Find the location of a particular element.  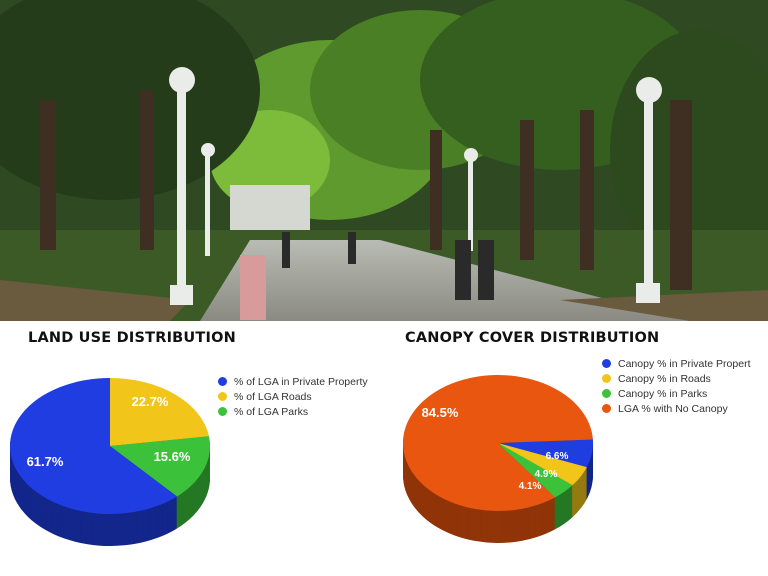

slice-data-label: 22.7% is located at coordinates (150, 401).